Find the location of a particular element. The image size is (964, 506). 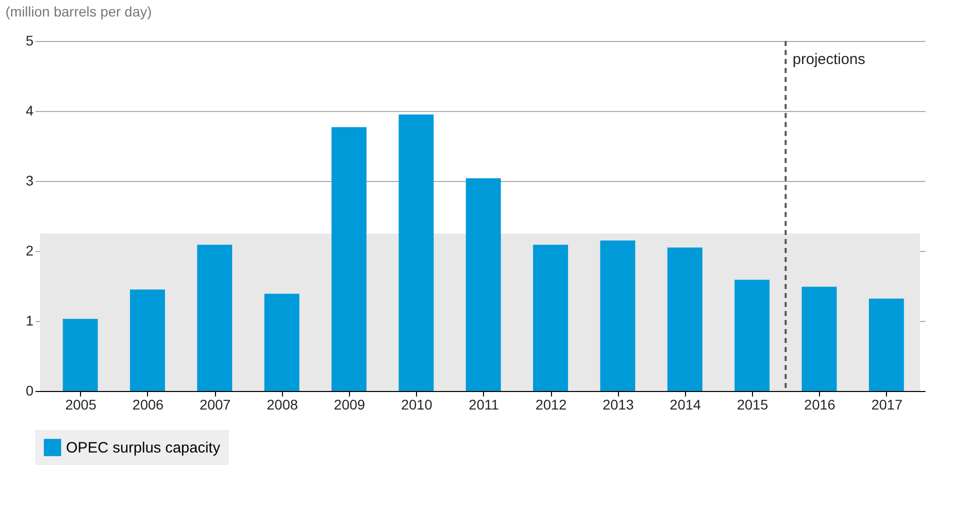

x-tick-label: 2012 is located at coordinates (551, 404).